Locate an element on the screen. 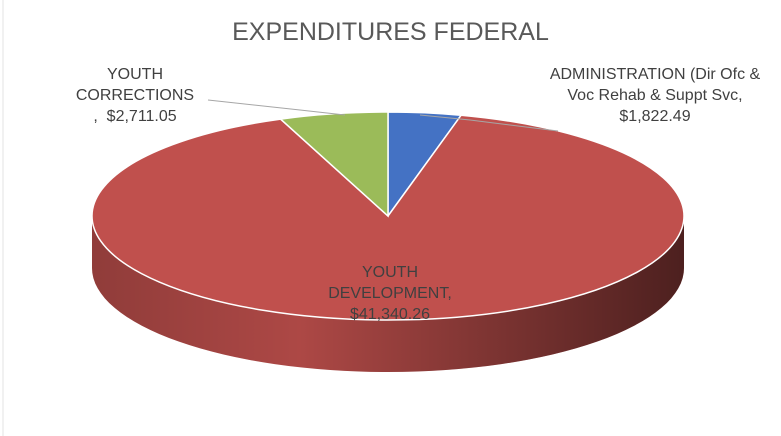 This screenshot has width=781, height=436. chart-title: EXPENDITURES FEDERAL is located at coordinates (390, 32).